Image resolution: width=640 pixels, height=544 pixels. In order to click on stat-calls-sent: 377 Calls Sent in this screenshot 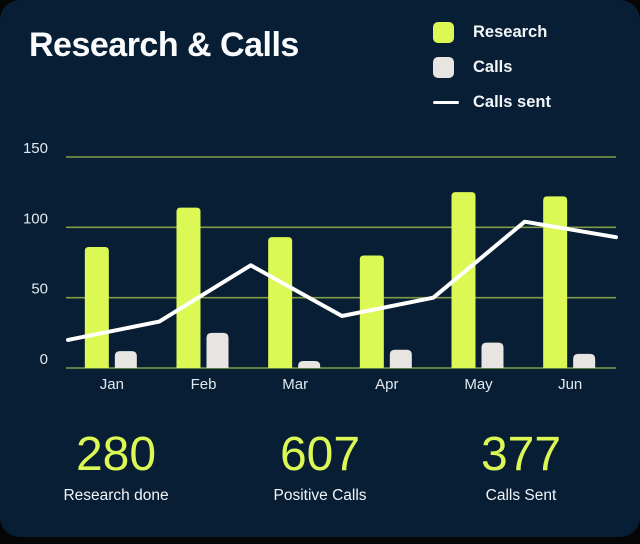, I will do `click(521, 466)`.